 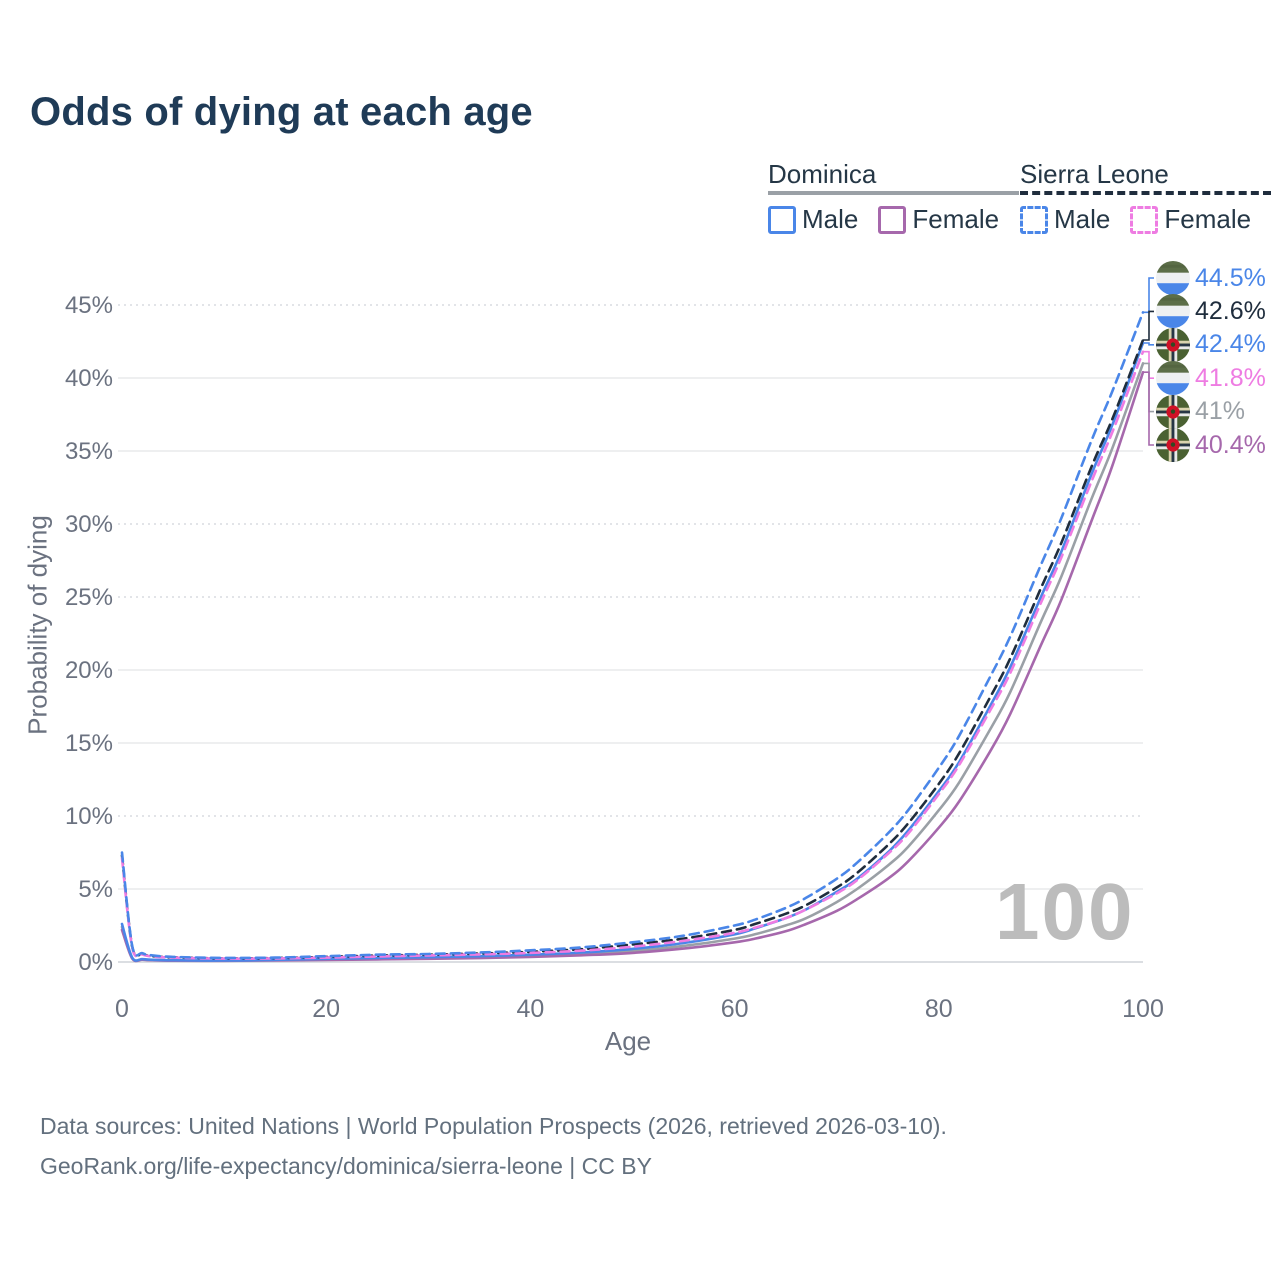 I want to click on page-title: Odds of dying at each age, so click(x=281, y=112).